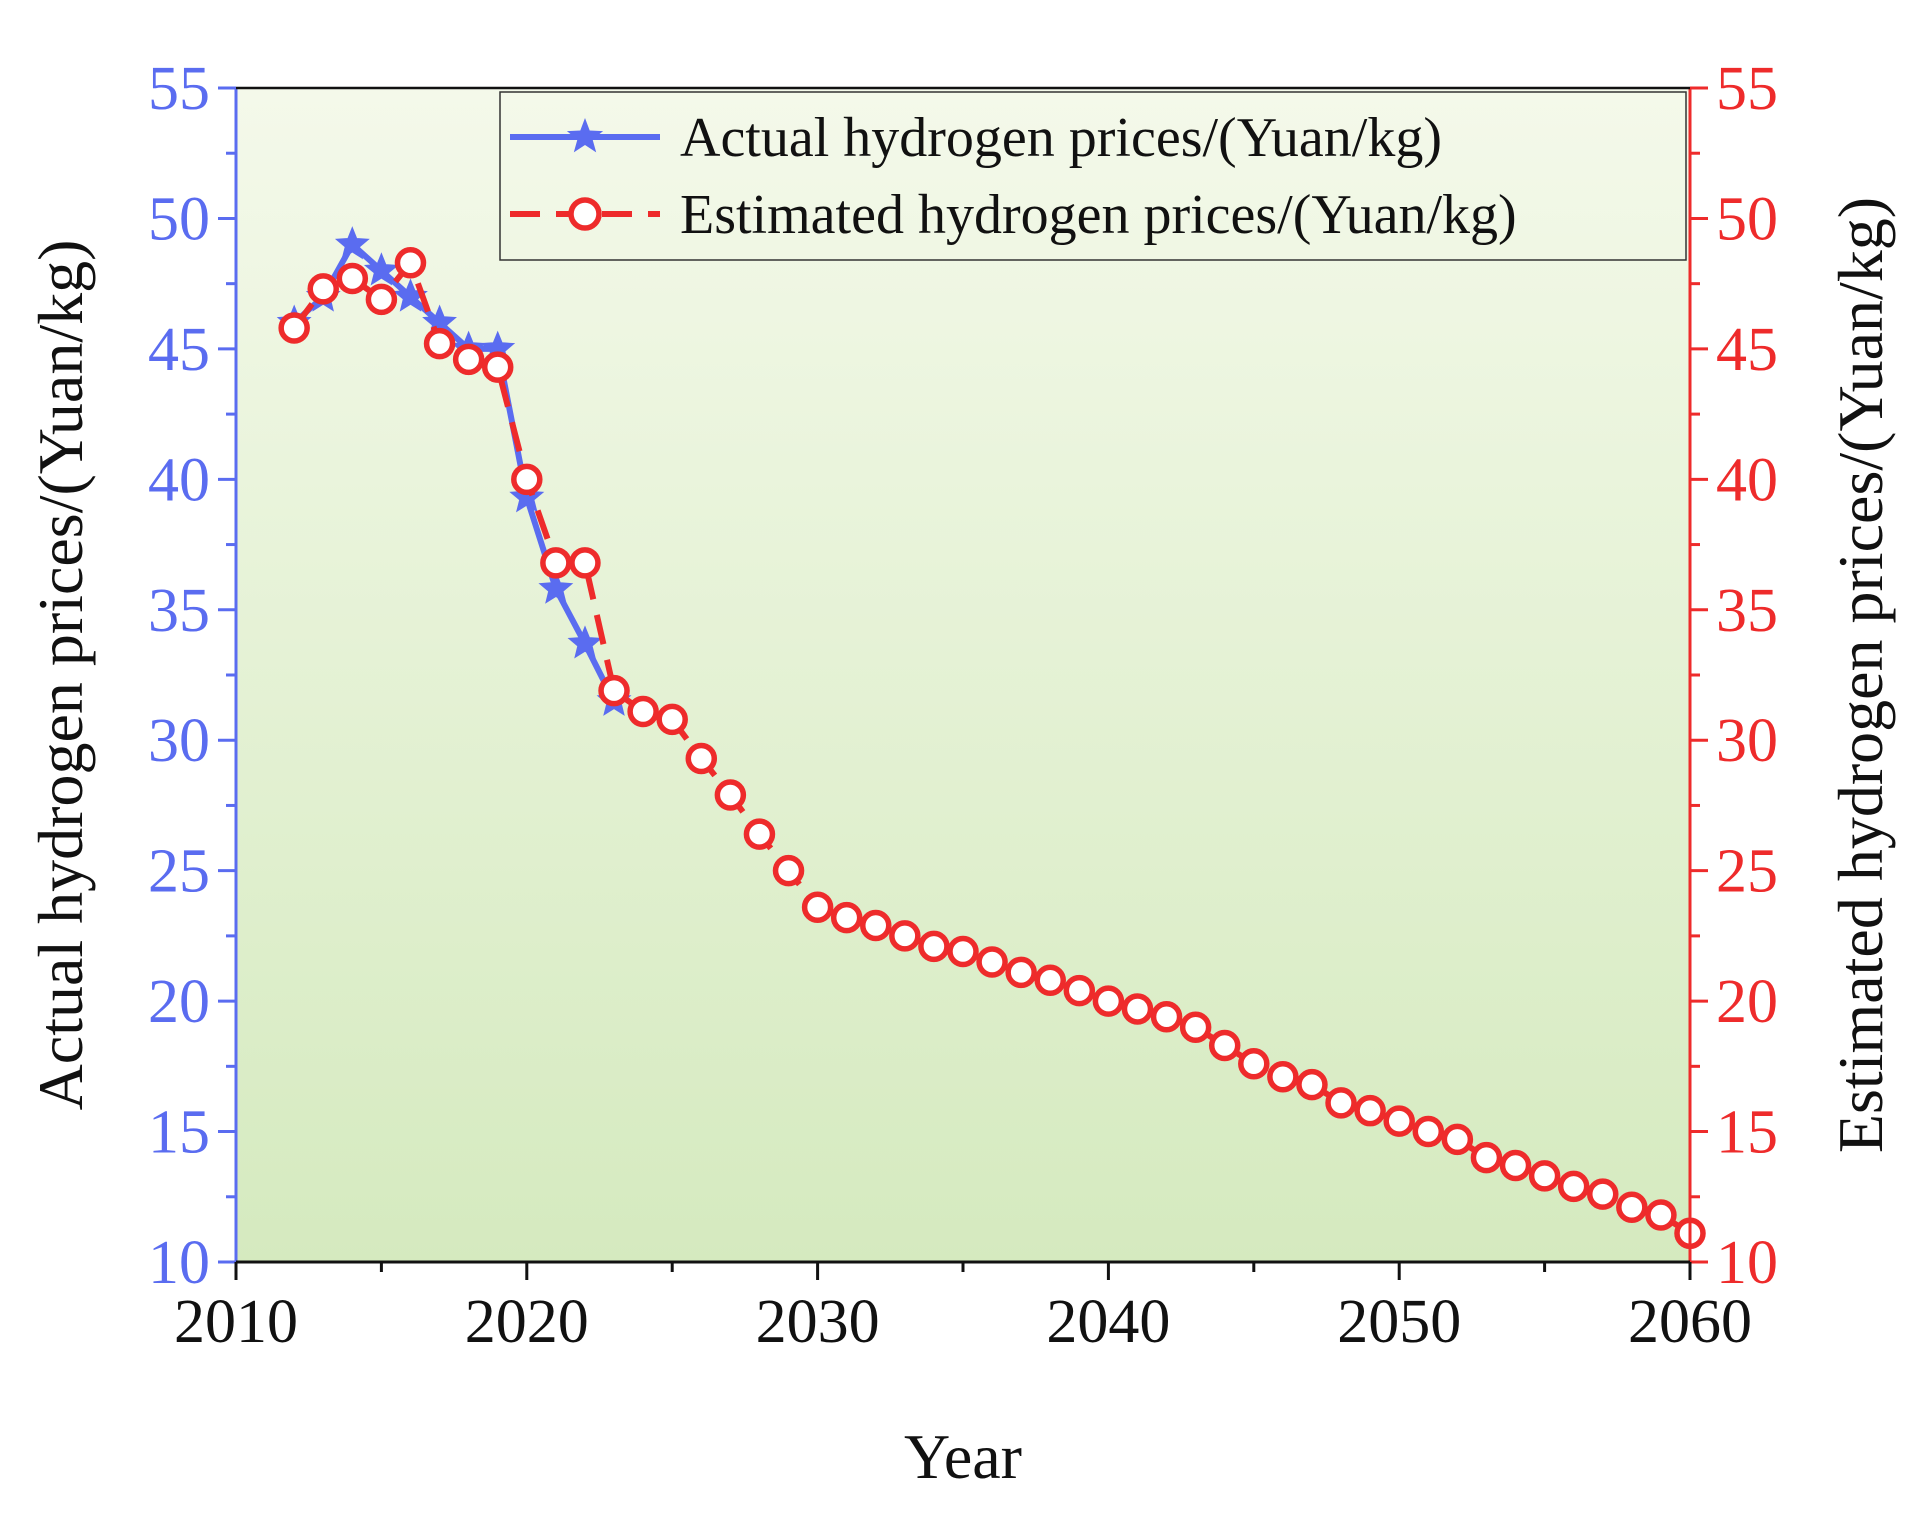 This screenshot has width=1923, height=1516. What do you see at coordinates (1061, 138) in the screenshot?
I see `legend-actual-label: Actual hydrogen prices/(Yuan/kg)` at bounding box center [1061, 138].